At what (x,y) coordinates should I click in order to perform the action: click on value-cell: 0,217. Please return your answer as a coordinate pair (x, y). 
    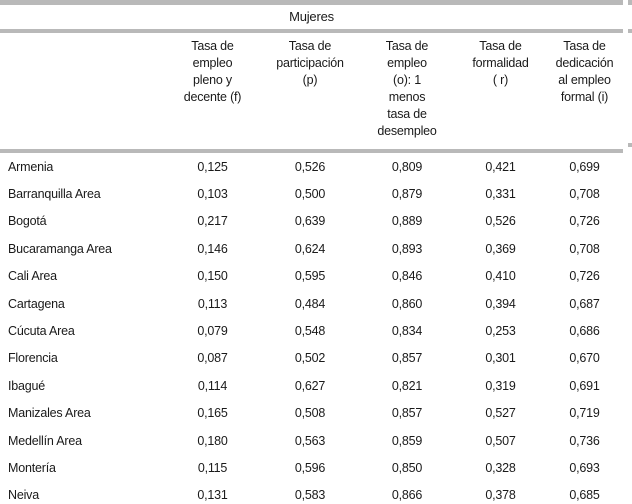
    Looking at the image, I should click on (212, 221).